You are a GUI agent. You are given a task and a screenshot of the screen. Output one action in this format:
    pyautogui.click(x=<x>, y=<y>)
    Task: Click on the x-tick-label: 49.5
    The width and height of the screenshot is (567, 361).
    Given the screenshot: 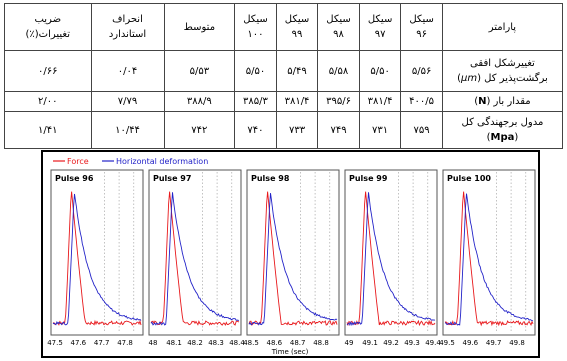 What is the action you would take?
    pyautogui.click(x=447, y=343)
    